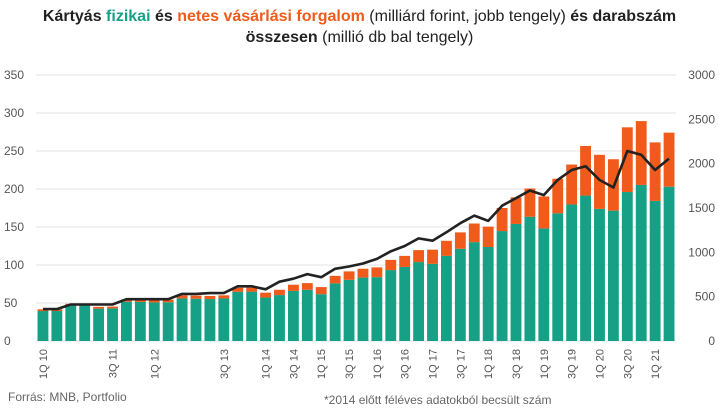 This screenshot has width=719, height=413. Describe the element at coordinates (67, 397) in the screenshot. I see `source-note: Forrás: MNB, Portfolio` at that location.